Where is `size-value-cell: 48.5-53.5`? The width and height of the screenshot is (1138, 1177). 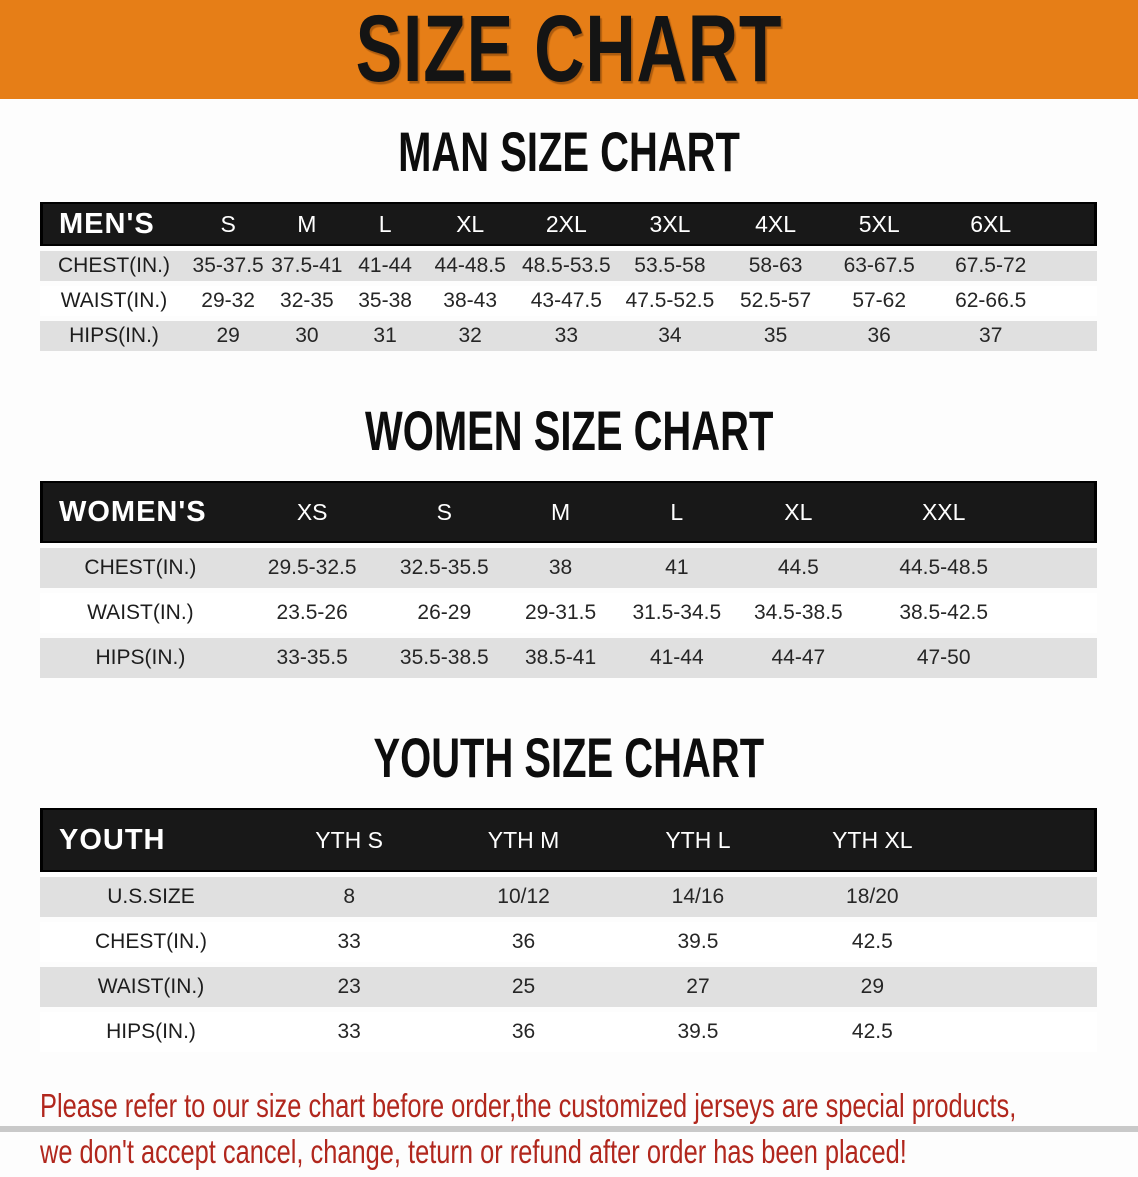 size-value-cell: 48.5-53.5 is located at coordinates (566, 266).